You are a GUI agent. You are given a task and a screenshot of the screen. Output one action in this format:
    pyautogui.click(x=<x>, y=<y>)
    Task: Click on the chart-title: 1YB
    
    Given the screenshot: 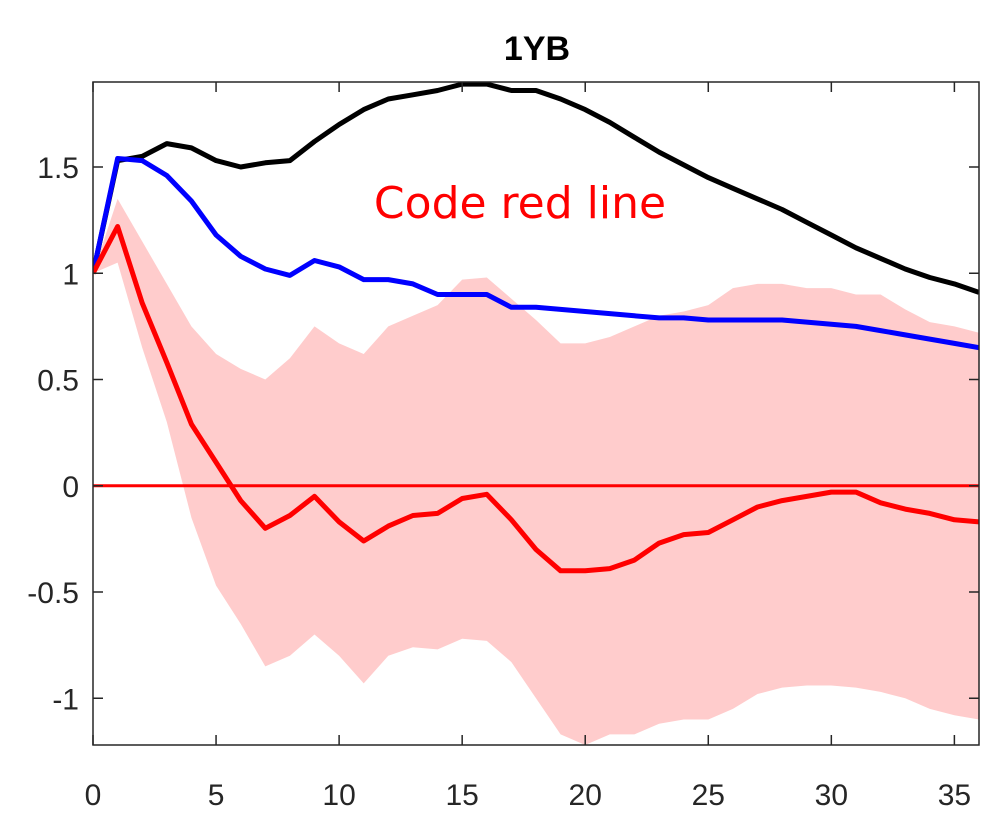 What is the action you would take?
    pyautogui.click(x=537, y=49)
    